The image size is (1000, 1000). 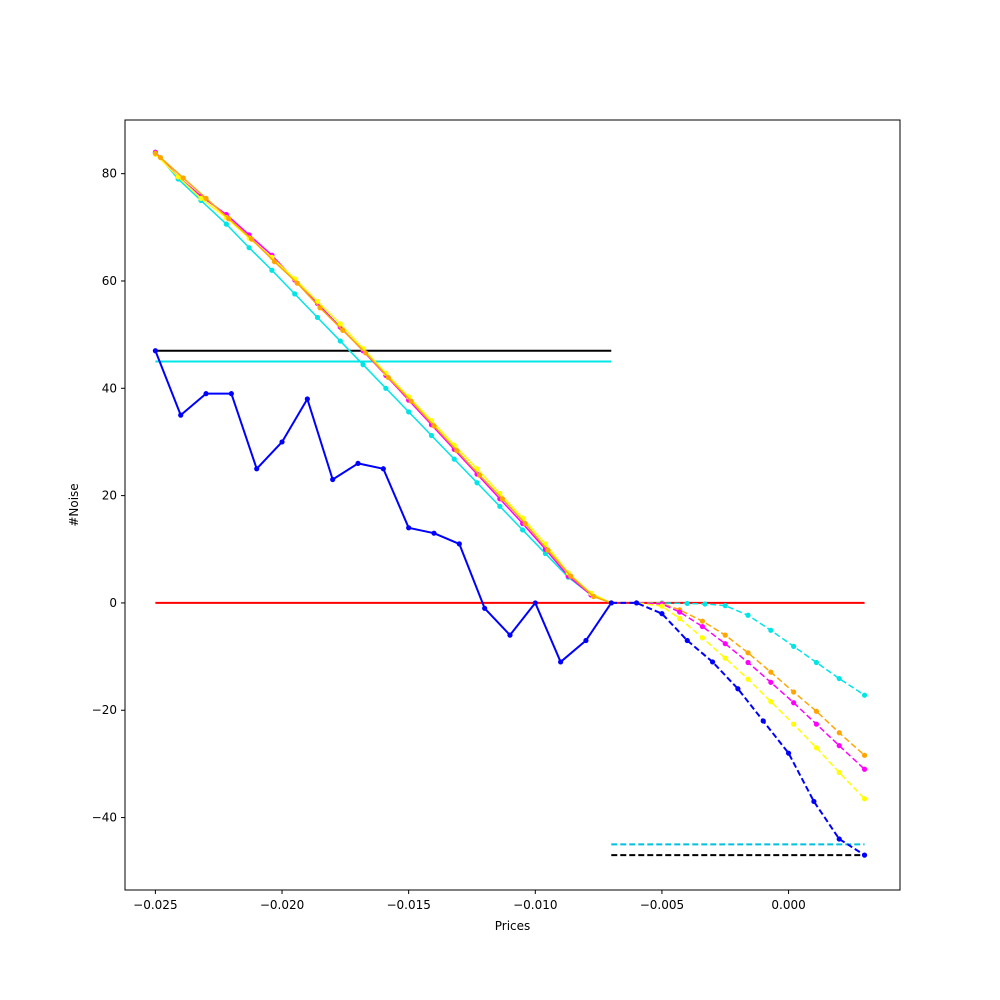 I want to click on y-tick-label: 60, so click(x=109, y=281).